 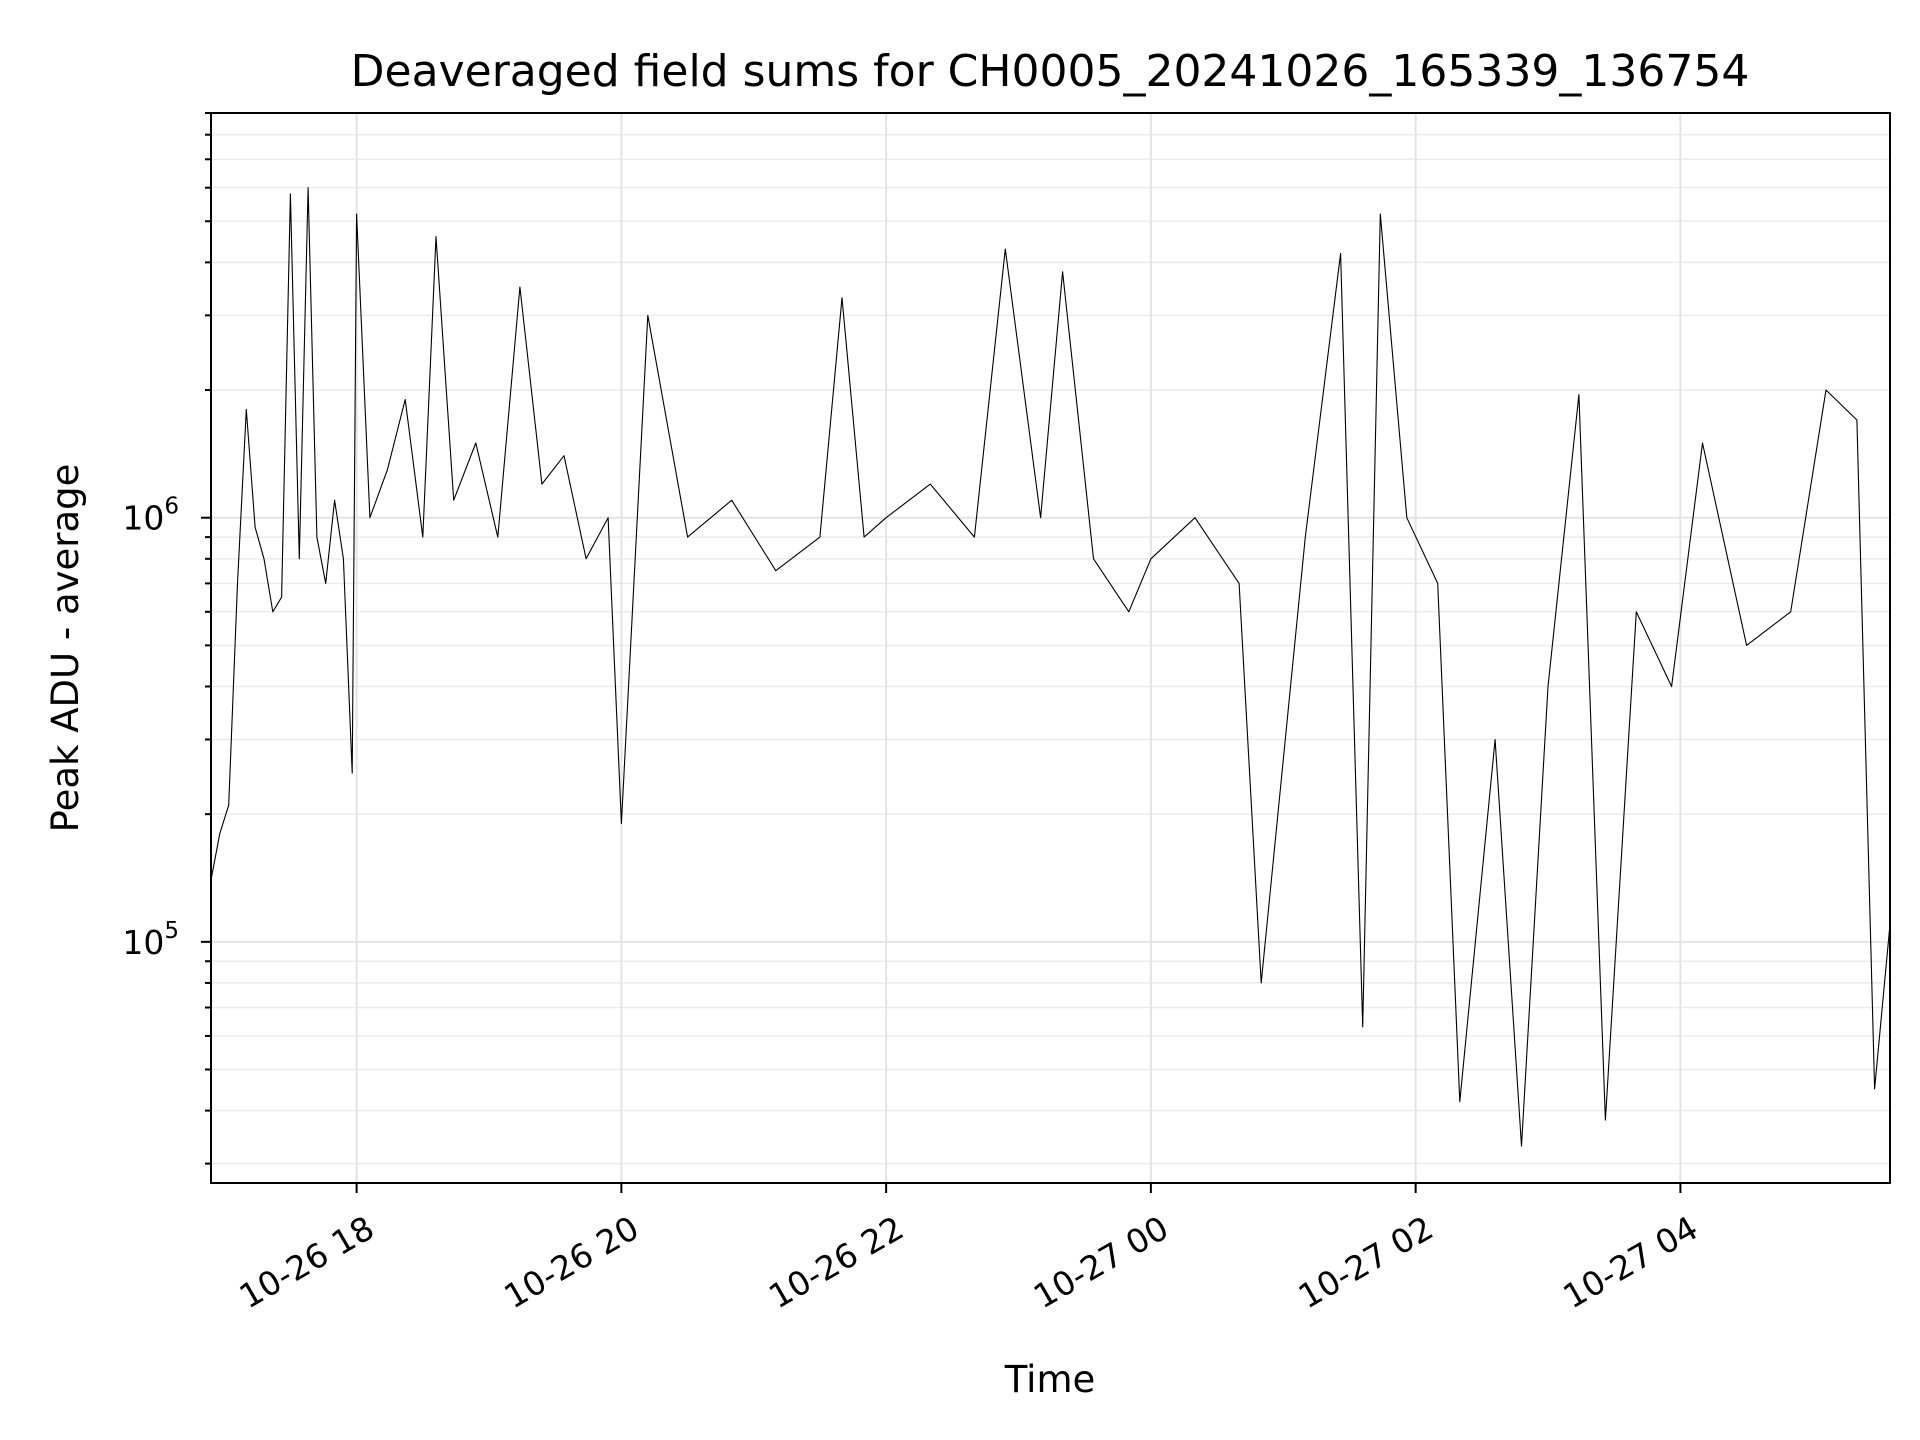 What do you see at coordinates (307, 1262) in the screenshot?
I see `x-tick-label: 10-26 18` at bounding box center [307, 1262].